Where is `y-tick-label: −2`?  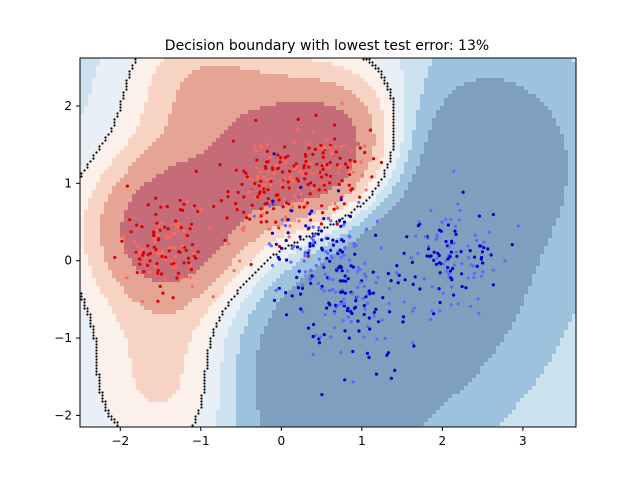
y-tick-label: −2 is located at coordinates (63, 415).